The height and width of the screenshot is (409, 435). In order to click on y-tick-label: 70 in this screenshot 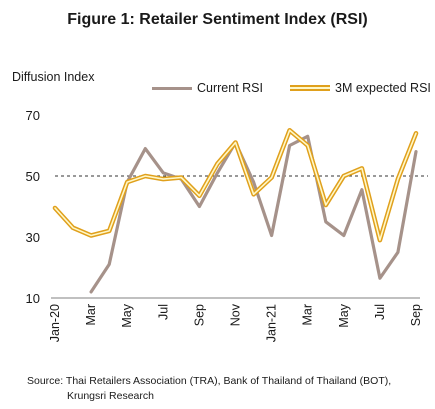, I will do `click(33, 115)`.